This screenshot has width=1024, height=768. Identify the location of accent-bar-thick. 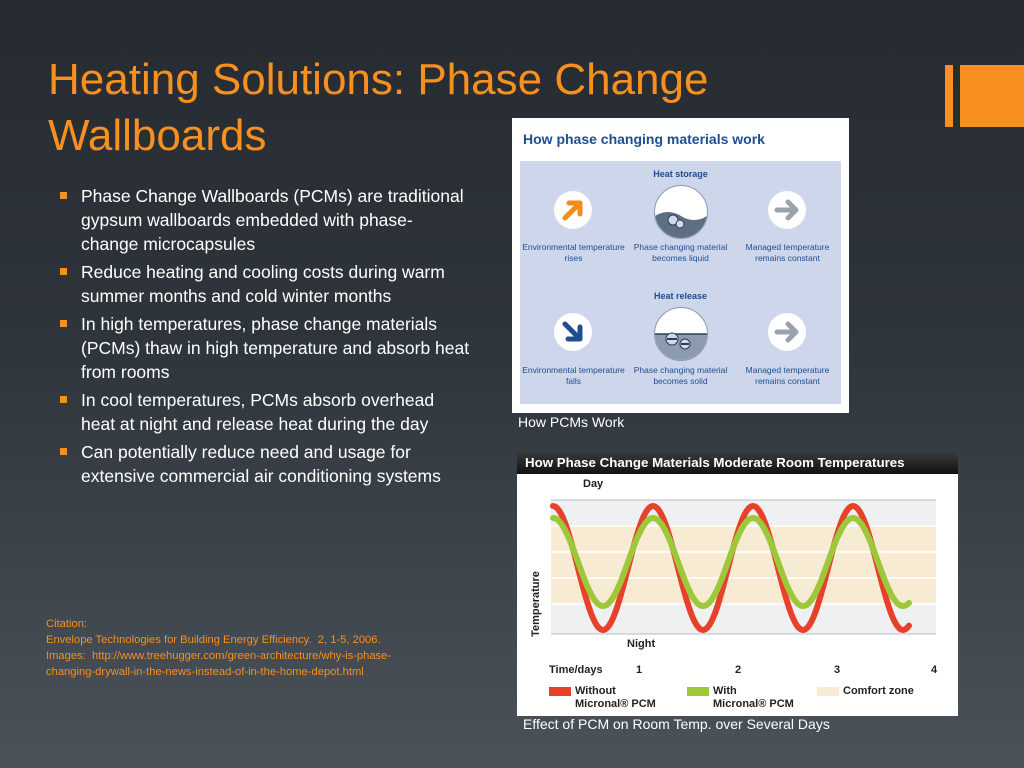
(992, 96).